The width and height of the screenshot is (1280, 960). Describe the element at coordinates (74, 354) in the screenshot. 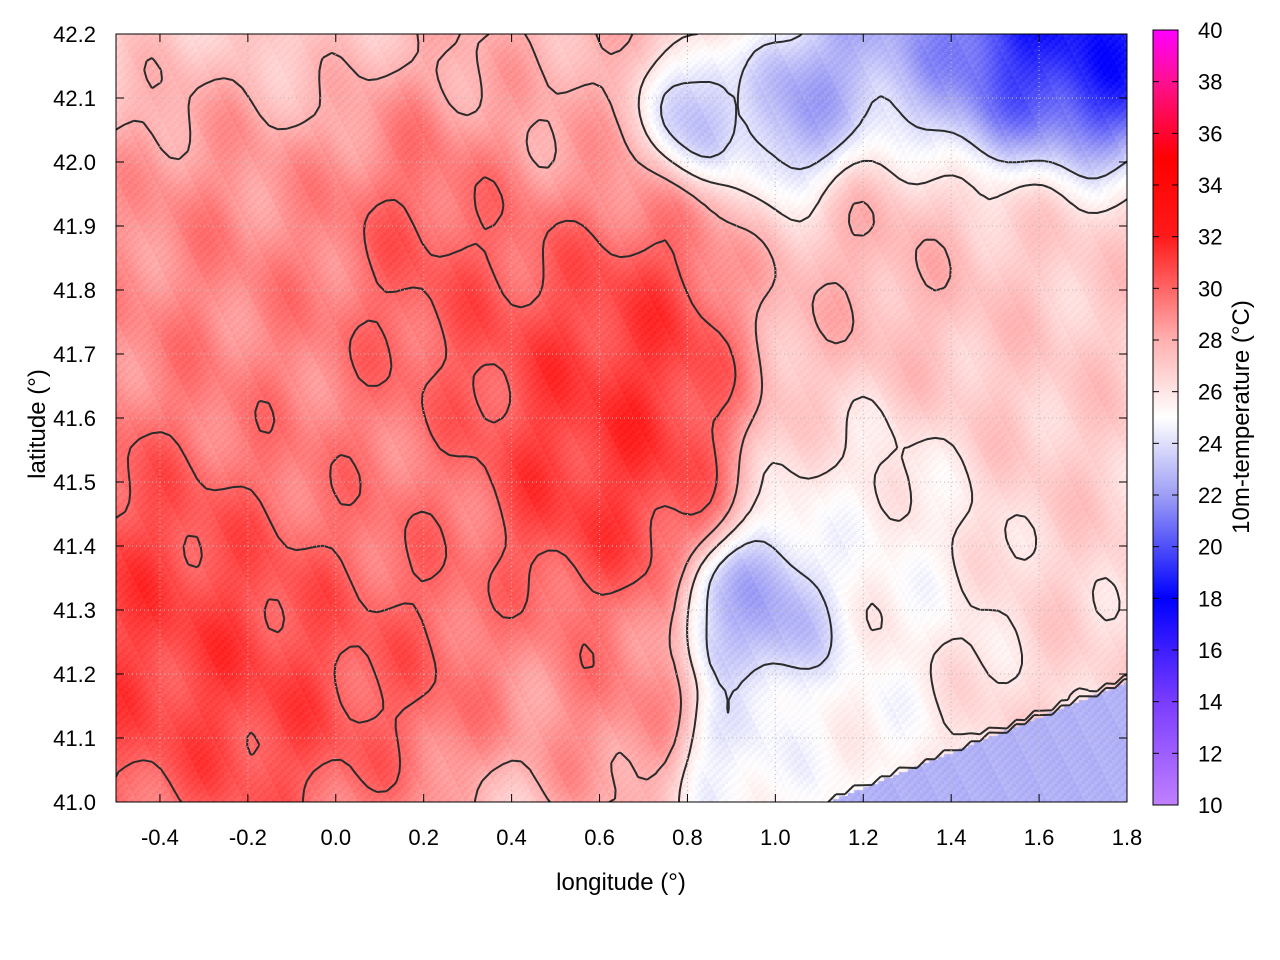

I see `y-tick-label: 41.7` at that location.